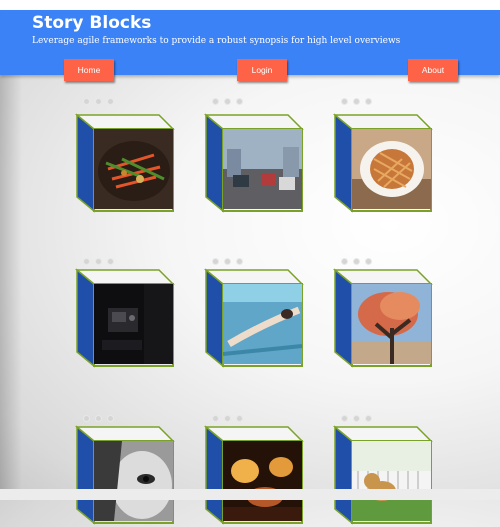 The width and height of the screenshot is (500, 527). What do you see at coordinates (11, 287) in the screenshot?
I see `left-shadow` at bounding box center [11, 287].